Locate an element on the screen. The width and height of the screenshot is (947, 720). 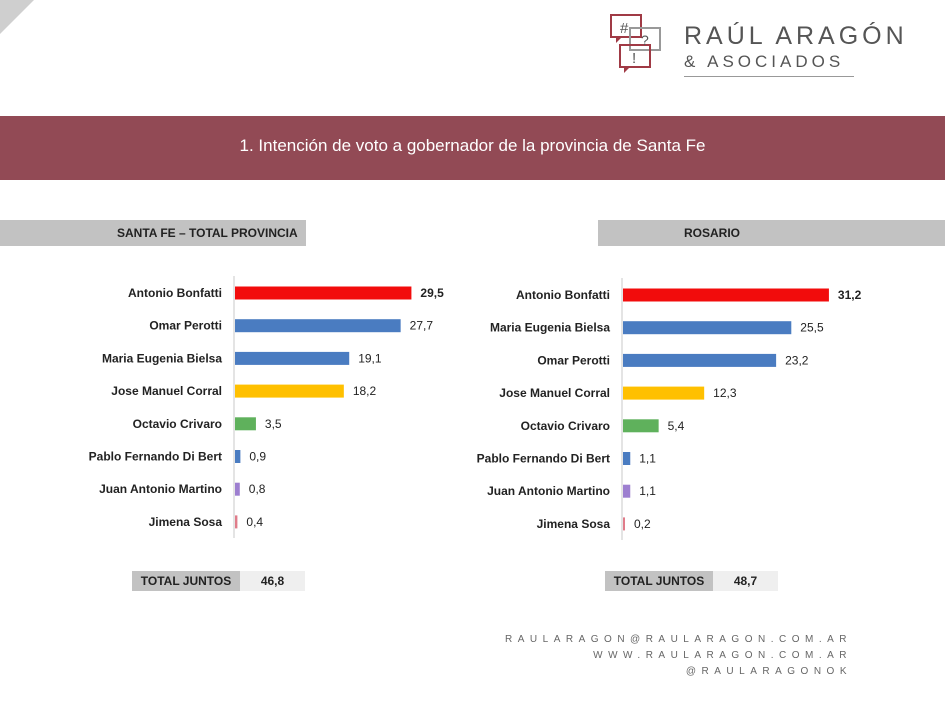
total-value-rosario: 48,7 is located at coordinates (745, 581).